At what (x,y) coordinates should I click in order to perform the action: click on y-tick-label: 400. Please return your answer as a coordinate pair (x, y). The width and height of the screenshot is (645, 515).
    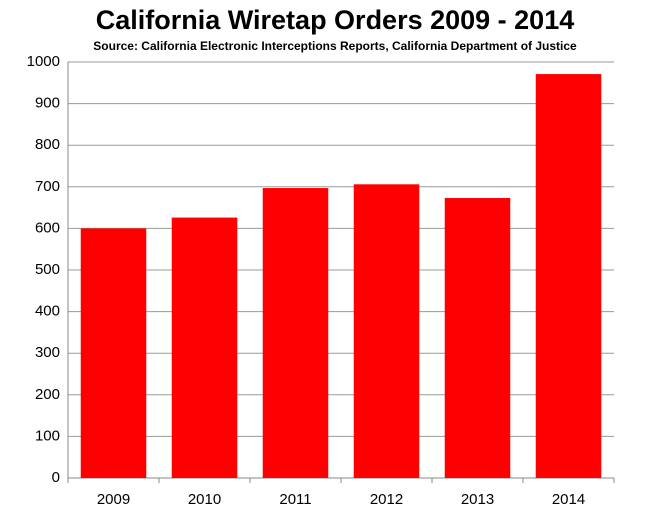
    Looking at the image, I should click on (47, 311).